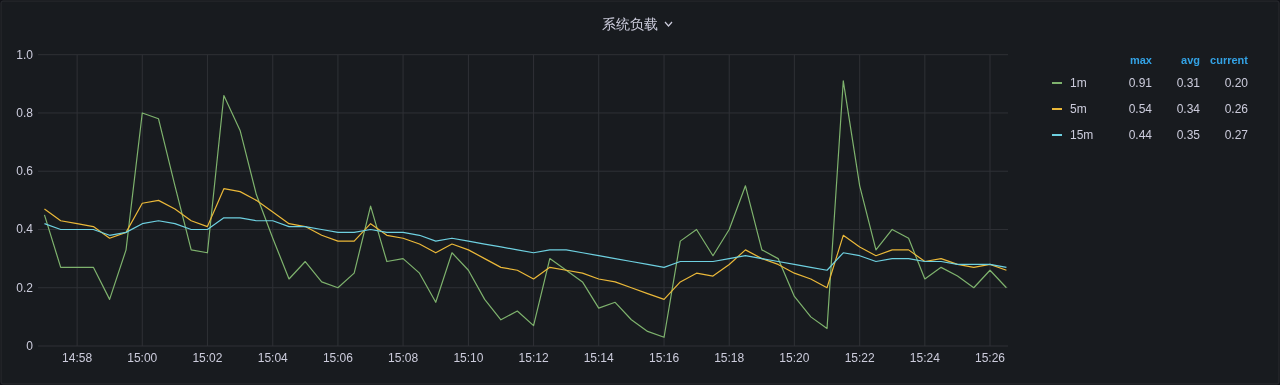 Image resolution: width=1280 pixels, height=385 pixels. I want to click on y-tick-label: 0.4, so click(25, 229).